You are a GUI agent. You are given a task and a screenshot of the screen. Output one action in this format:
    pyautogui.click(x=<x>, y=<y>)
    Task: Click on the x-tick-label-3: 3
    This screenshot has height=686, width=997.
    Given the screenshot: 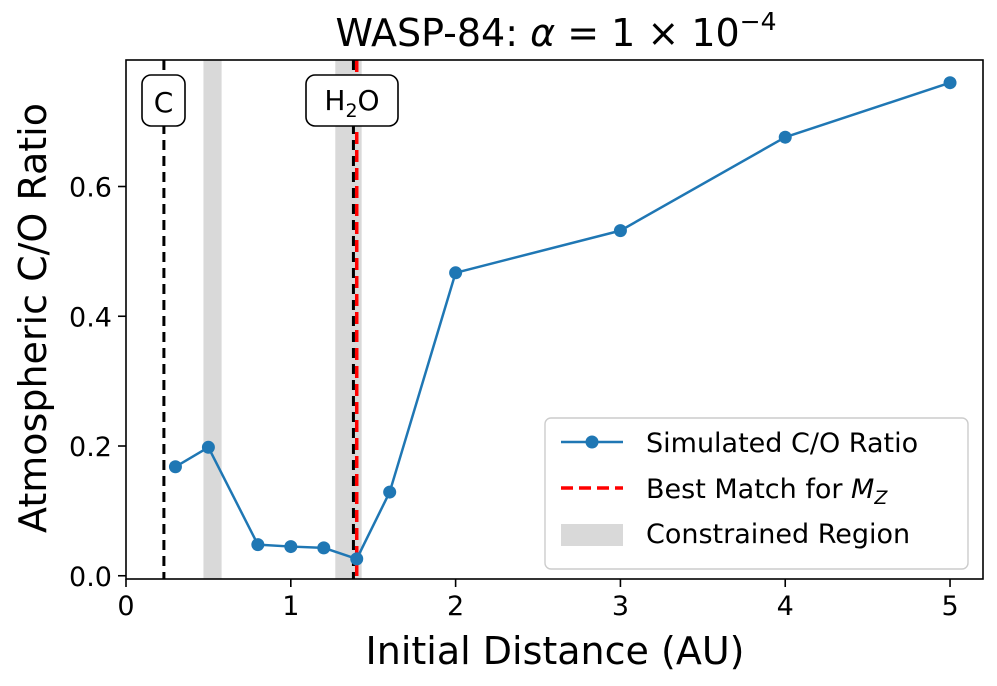 What is the action you would take?
    pyautogui.click(x=620, y=606)
    